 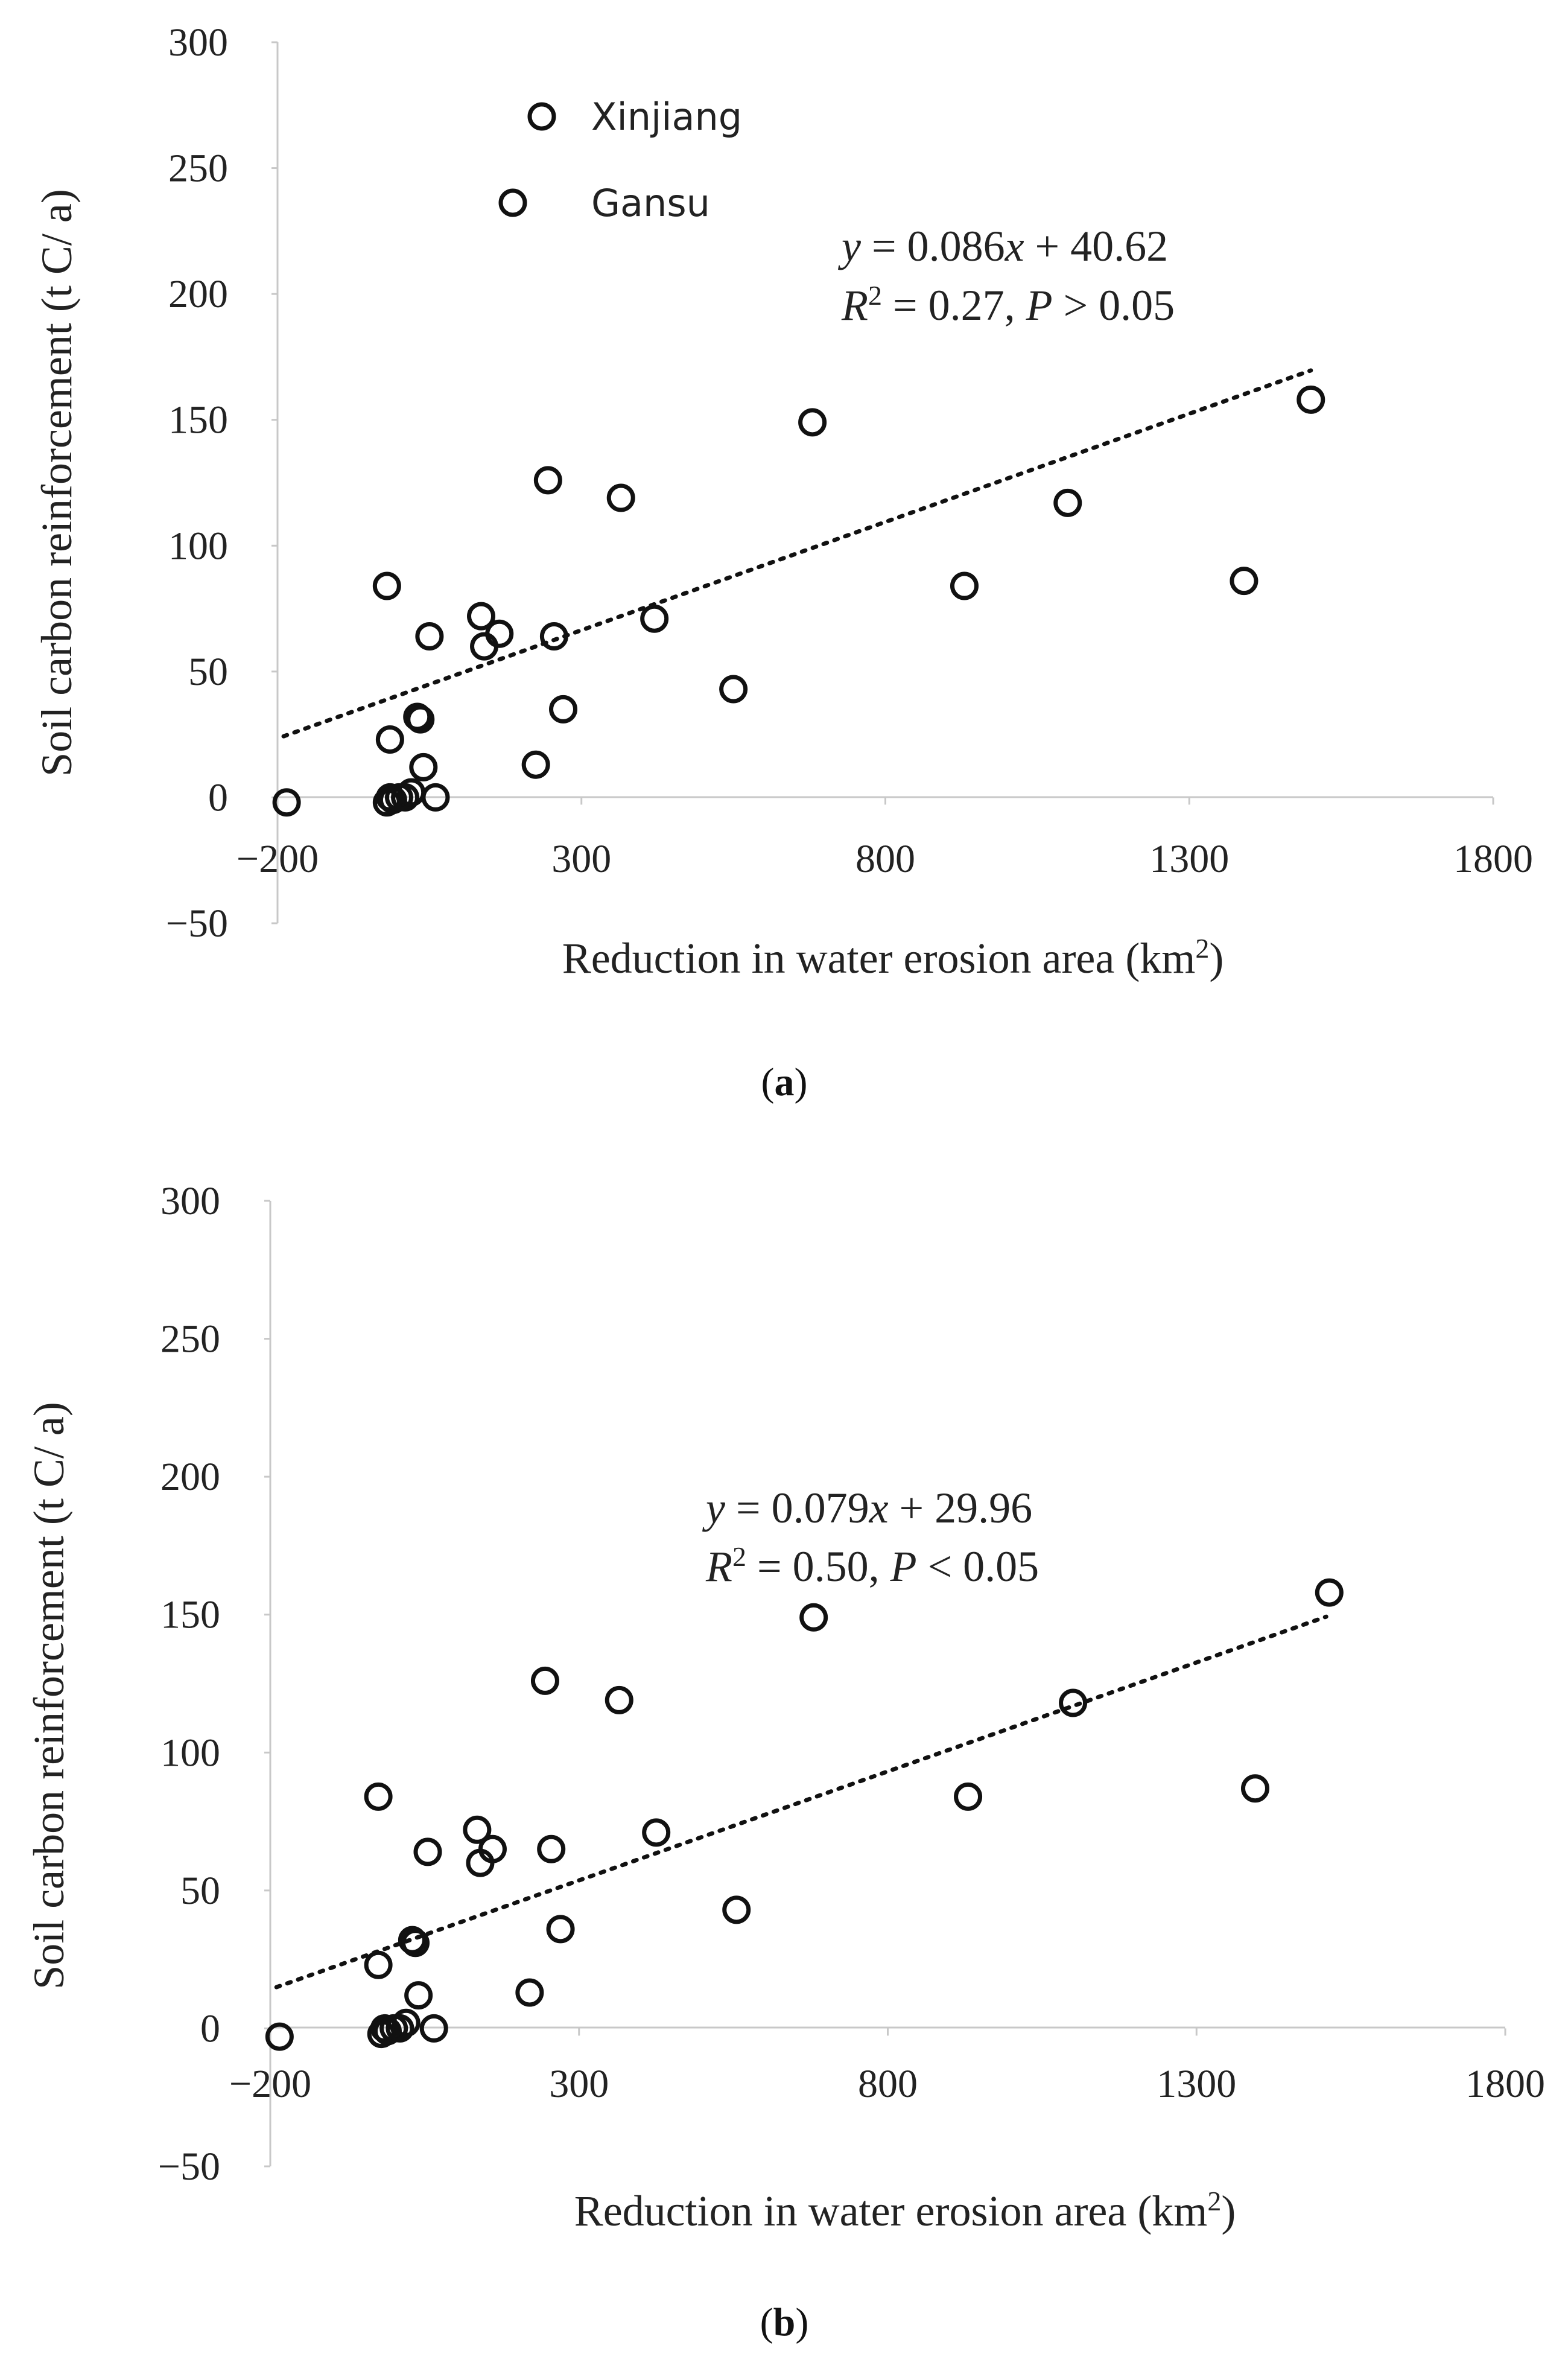 I want to click on regression-stats: R2 = 0.50, P < 0.05, so click(x=872, y=1566).